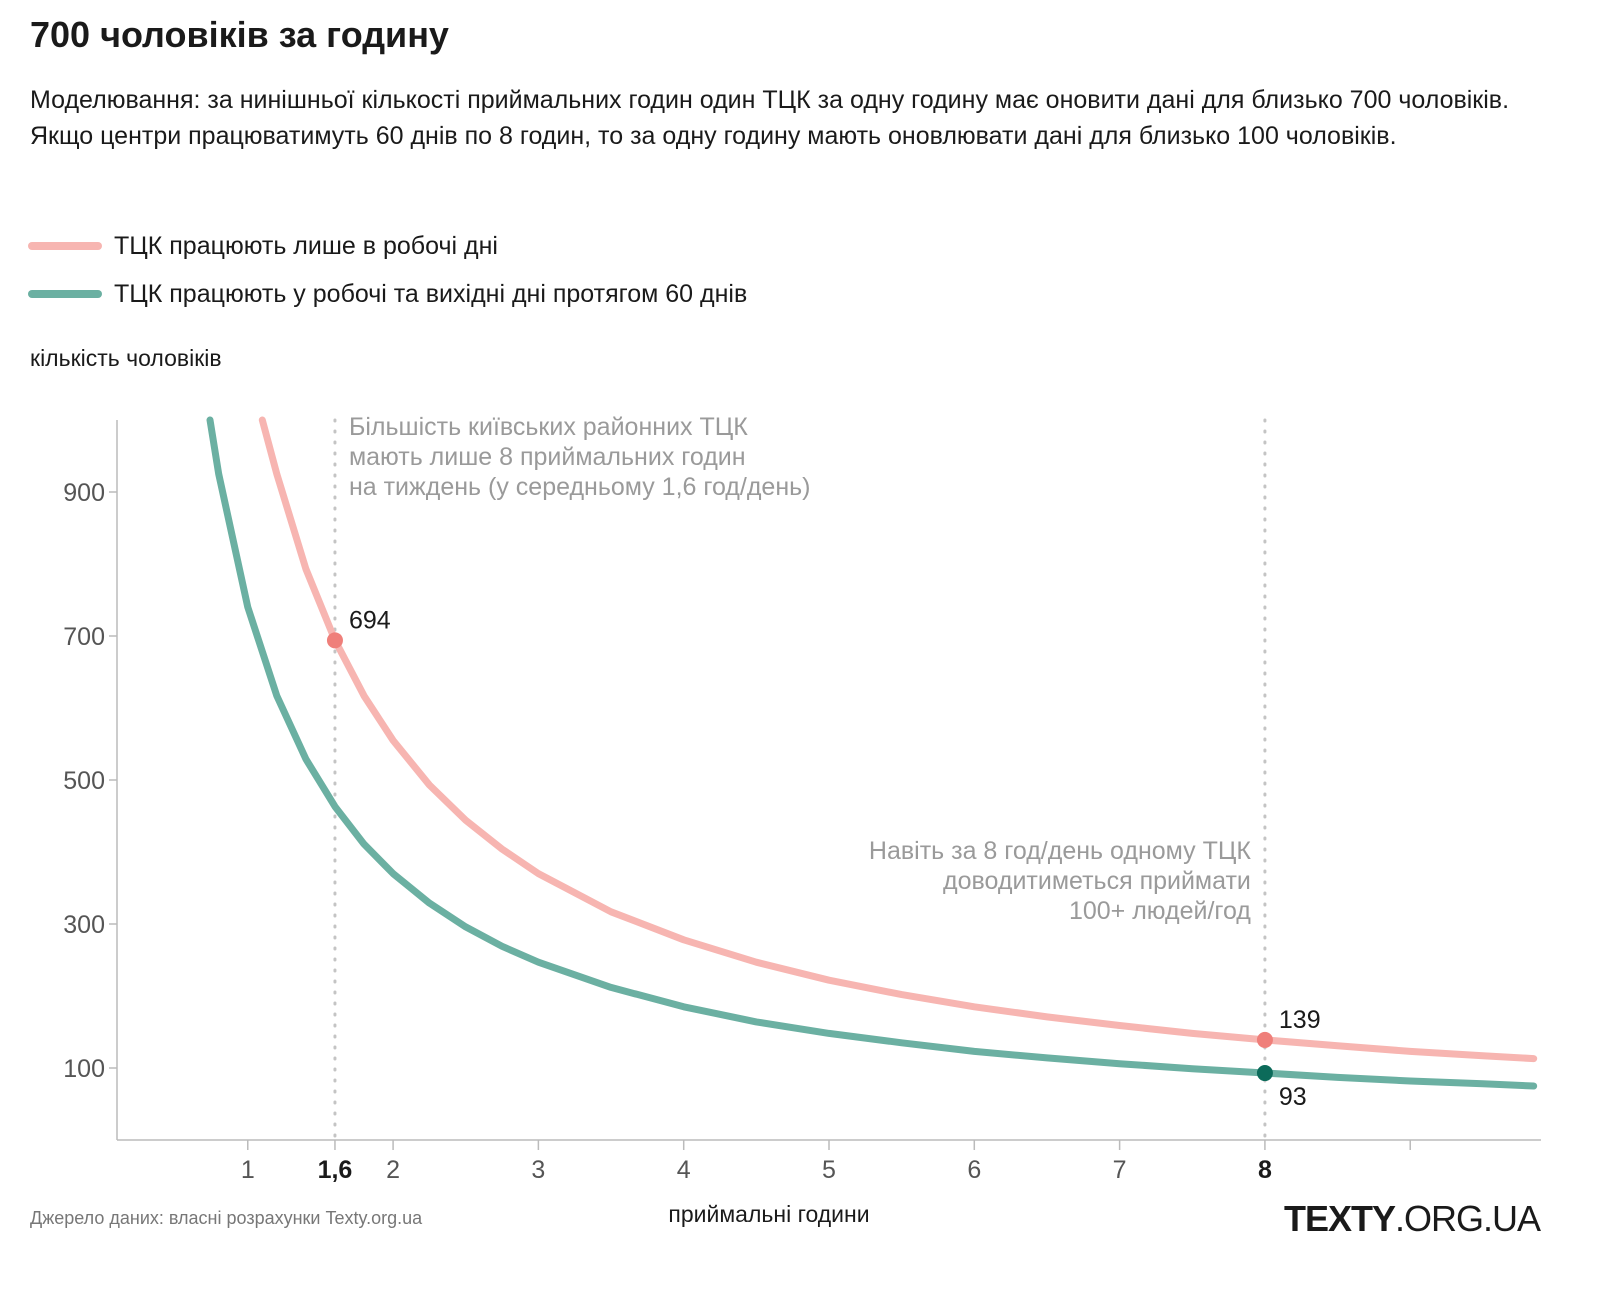 Image resolution: width=1600 pixels, height=1289 pixels. Describe the element at coordinates (84, 493) in the screenshot. I see `y-tick-label: 900` at that location.